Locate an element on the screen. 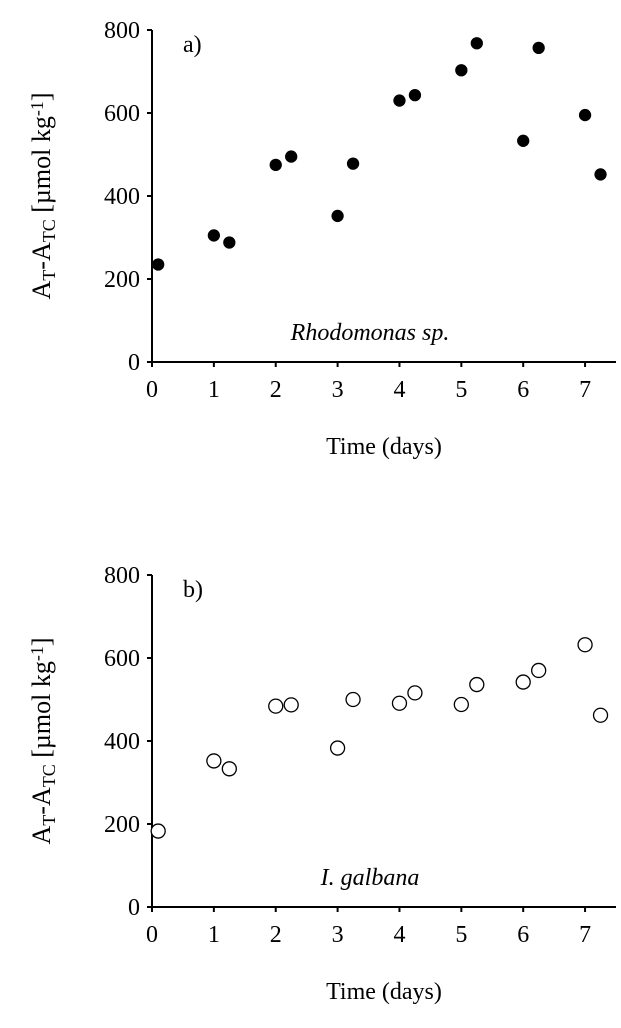  panel-label: b) is located at coordinates (193, 590).